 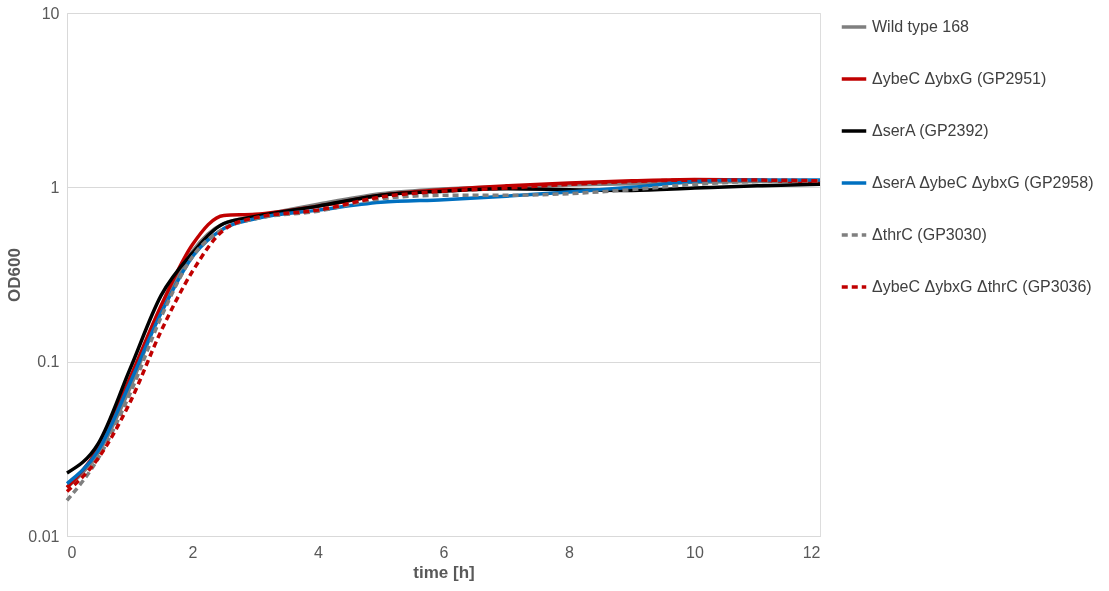 I want to click on x-tick-label: 6, so click(x=444, y=552).